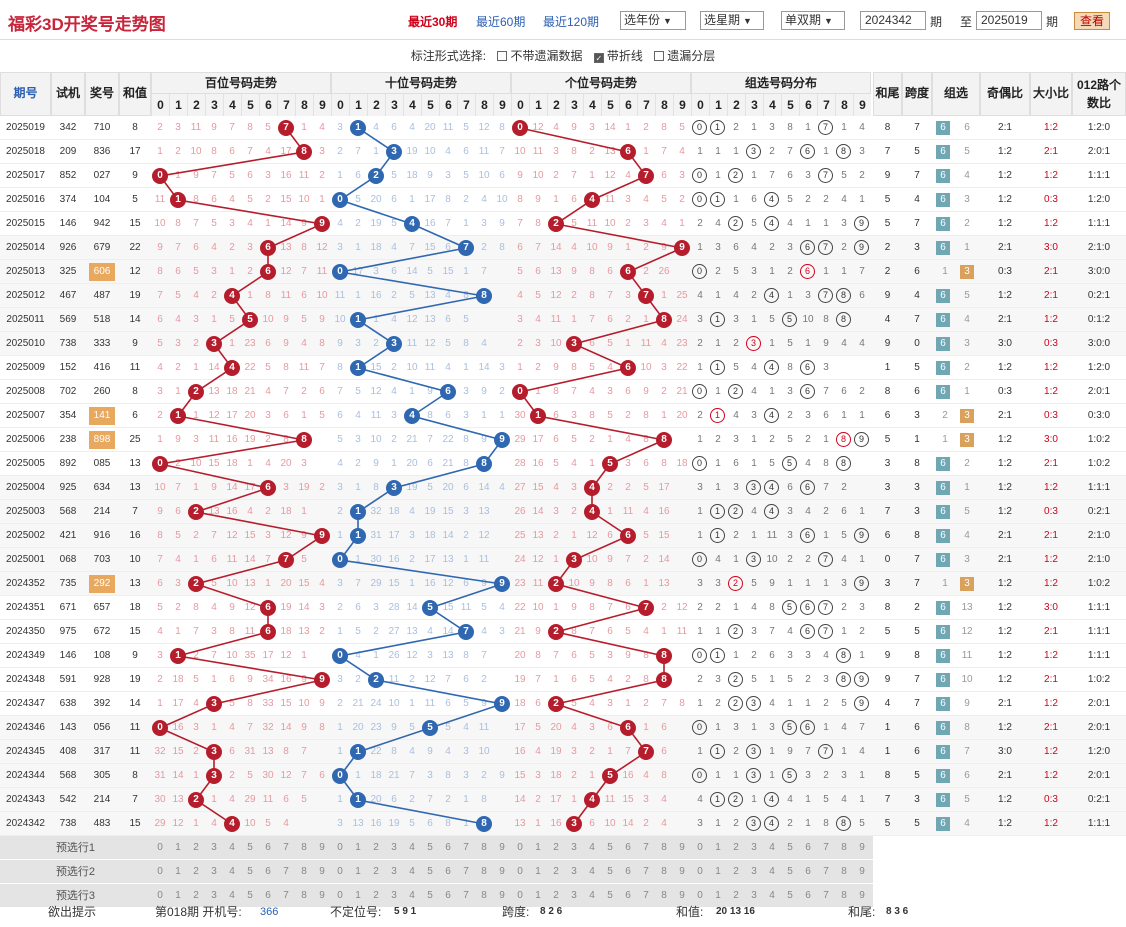 Image resolution: width=1126 pixels, height=927 pixels. I want to click on week-select: 选星期 ▼, so click(732, 20).